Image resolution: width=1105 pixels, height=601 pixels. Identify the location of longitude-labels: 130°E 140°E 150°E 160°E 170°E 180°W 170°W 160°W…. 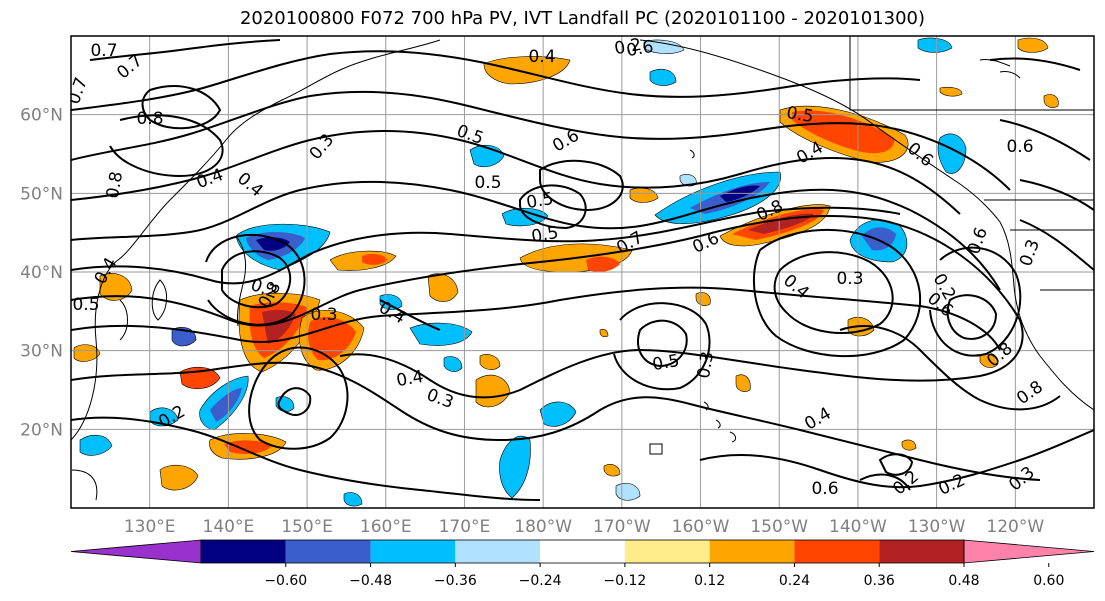
(584, 527).